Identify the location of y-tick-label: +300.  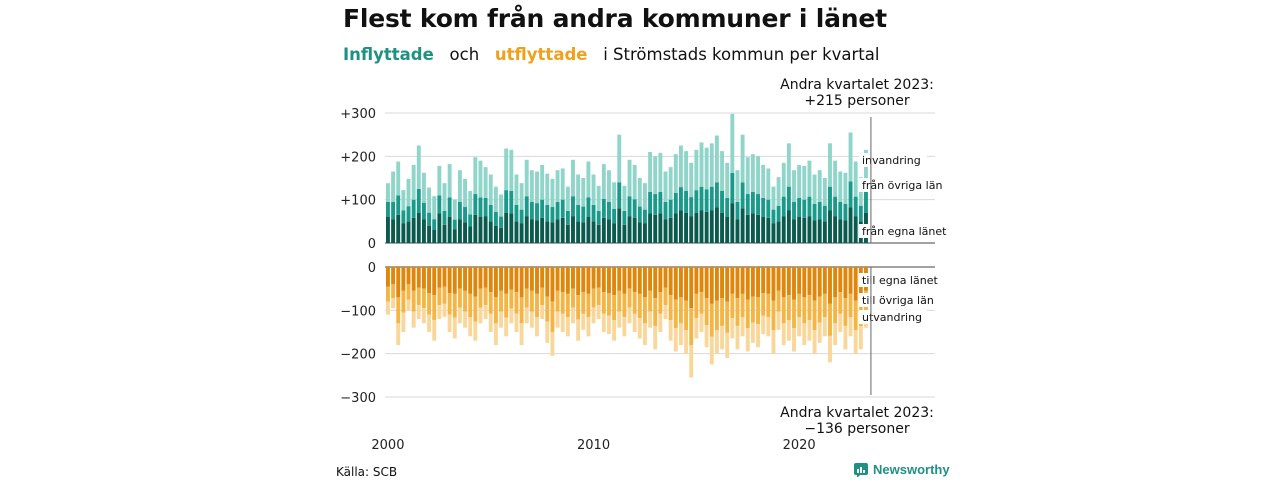
(358, 114).